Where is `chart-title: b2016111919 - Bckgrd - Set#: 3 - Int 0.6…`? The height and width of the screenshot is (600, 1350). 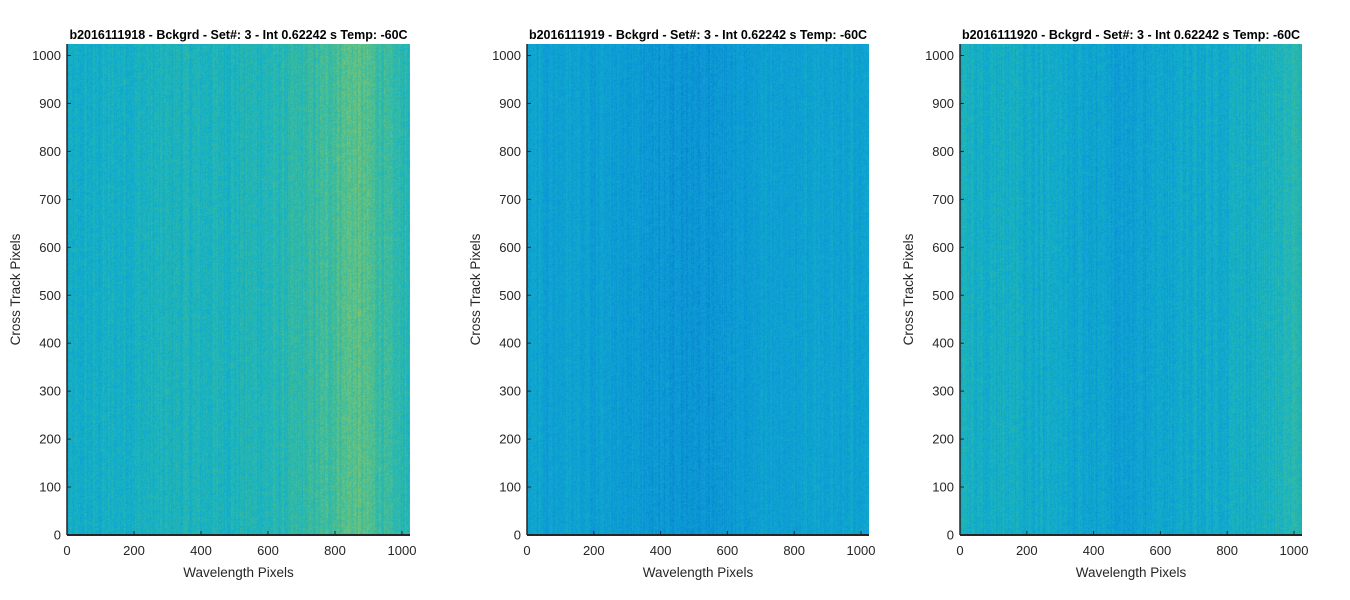 chart-title: b2016111919 - Bckgrd - Set#: 3 - Int 0.6… is located at coordinates (698, 35).